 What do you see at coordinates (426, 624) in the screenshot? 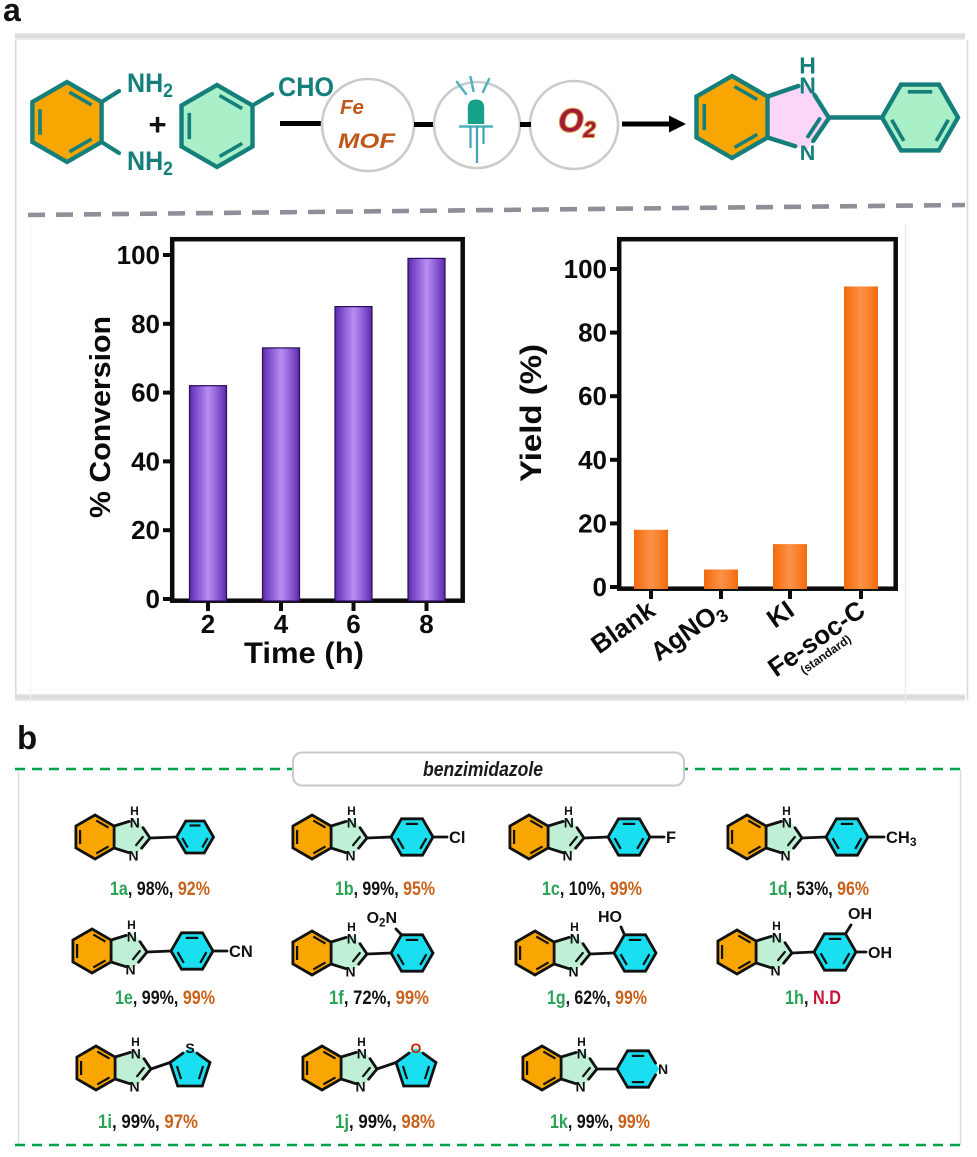
I see `svg-text: 8` at bounding box center [426, 624].